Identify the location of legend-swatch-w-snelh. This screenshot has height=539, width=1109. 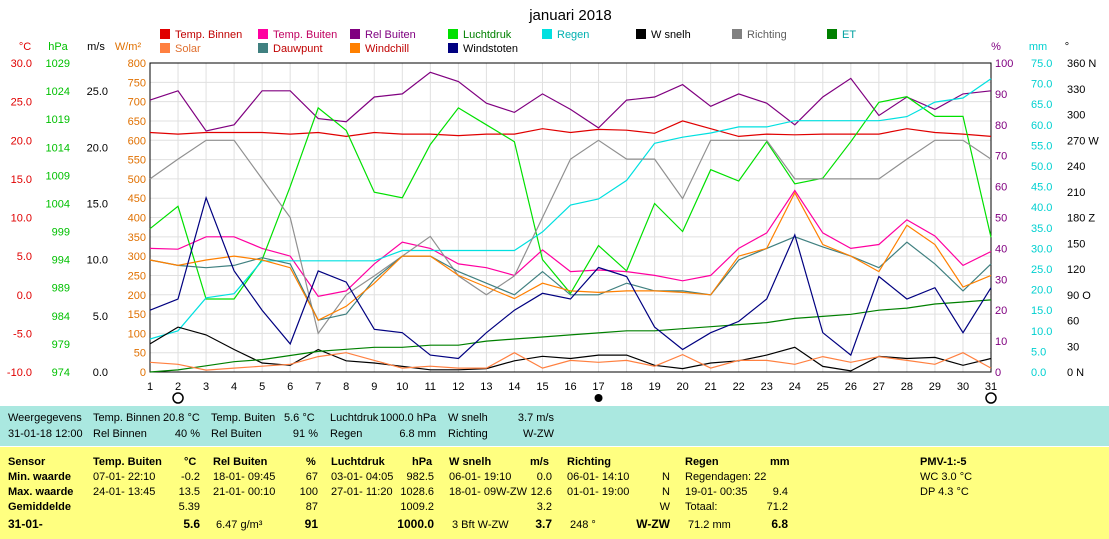
(641, 34).